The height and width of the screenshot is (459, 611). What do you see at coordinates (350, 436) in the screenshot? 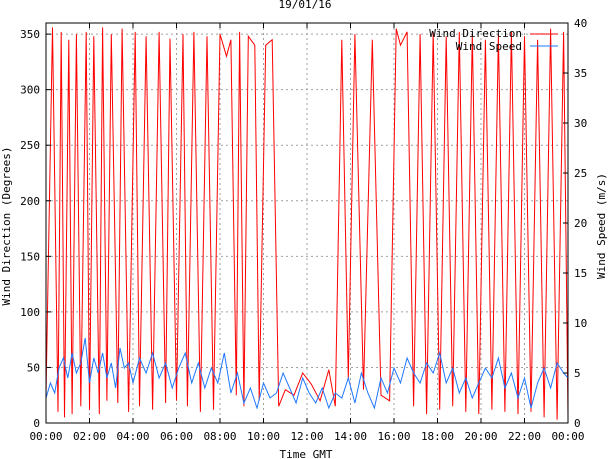
I see `x-tick-label-7: 14:00` at bounding box center [350, 436].